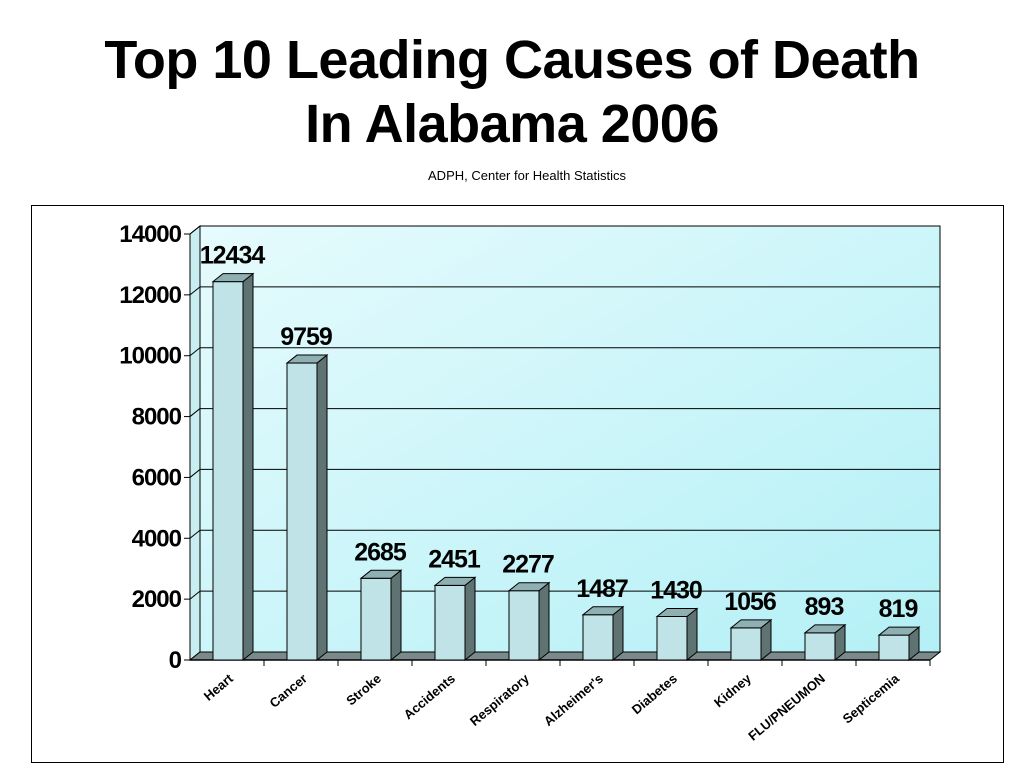 Image resolution: width=1024 pixels, height=768 pixels. Describe the element at coordinates (512, 60) in the screenshot. I see `chart-title-line-1: Top 10 Leading Causes of Death` at that location.